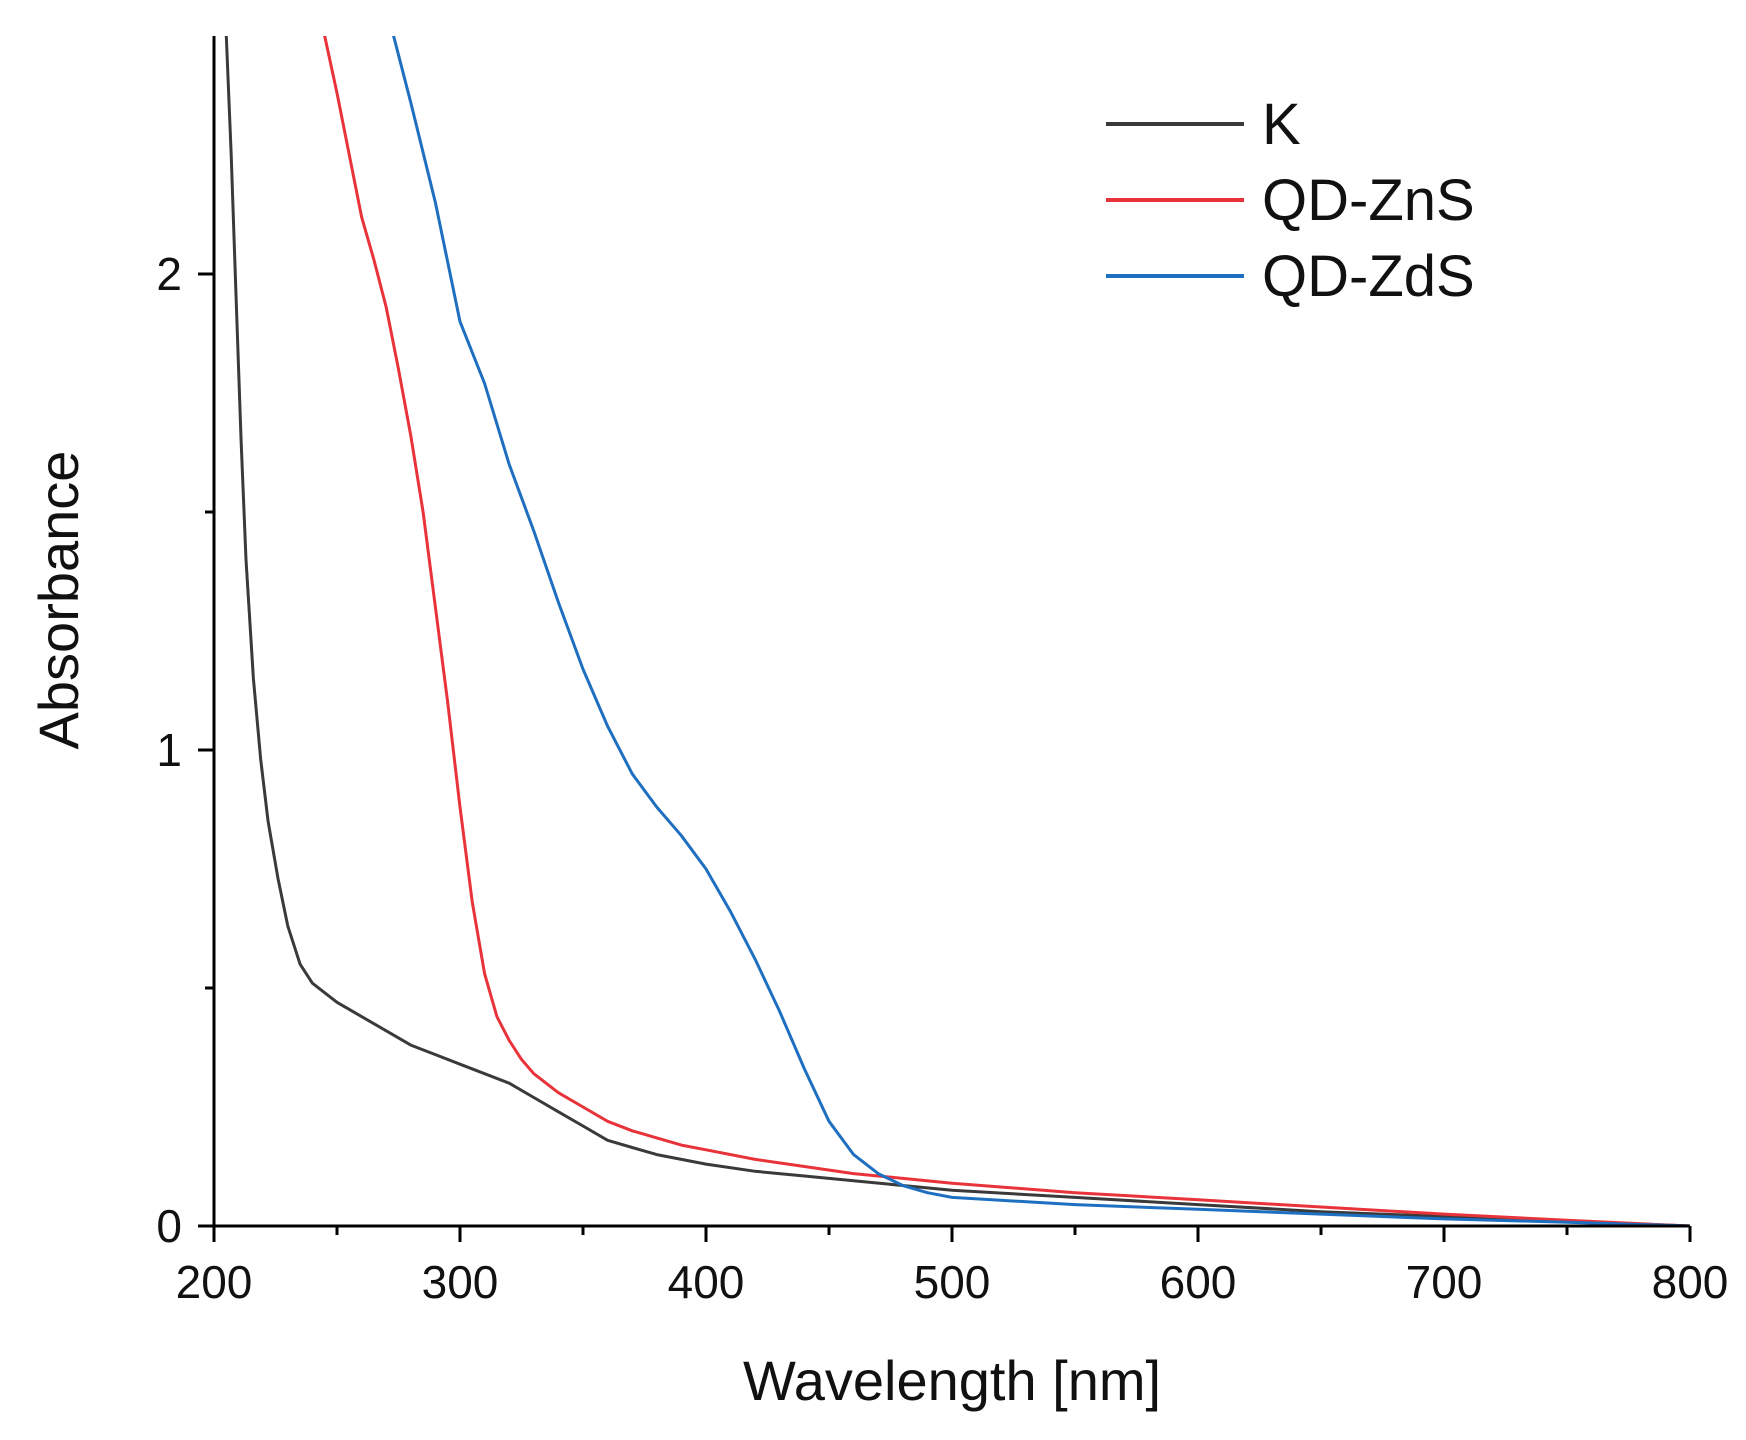  I want to click on x-tick-label: 400, so click(706, 1282).